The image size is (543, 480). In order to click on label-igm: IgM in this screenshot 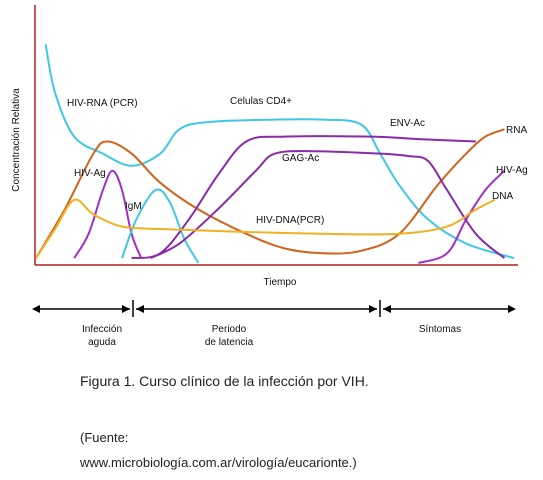, I will do `click(133, 206)`.